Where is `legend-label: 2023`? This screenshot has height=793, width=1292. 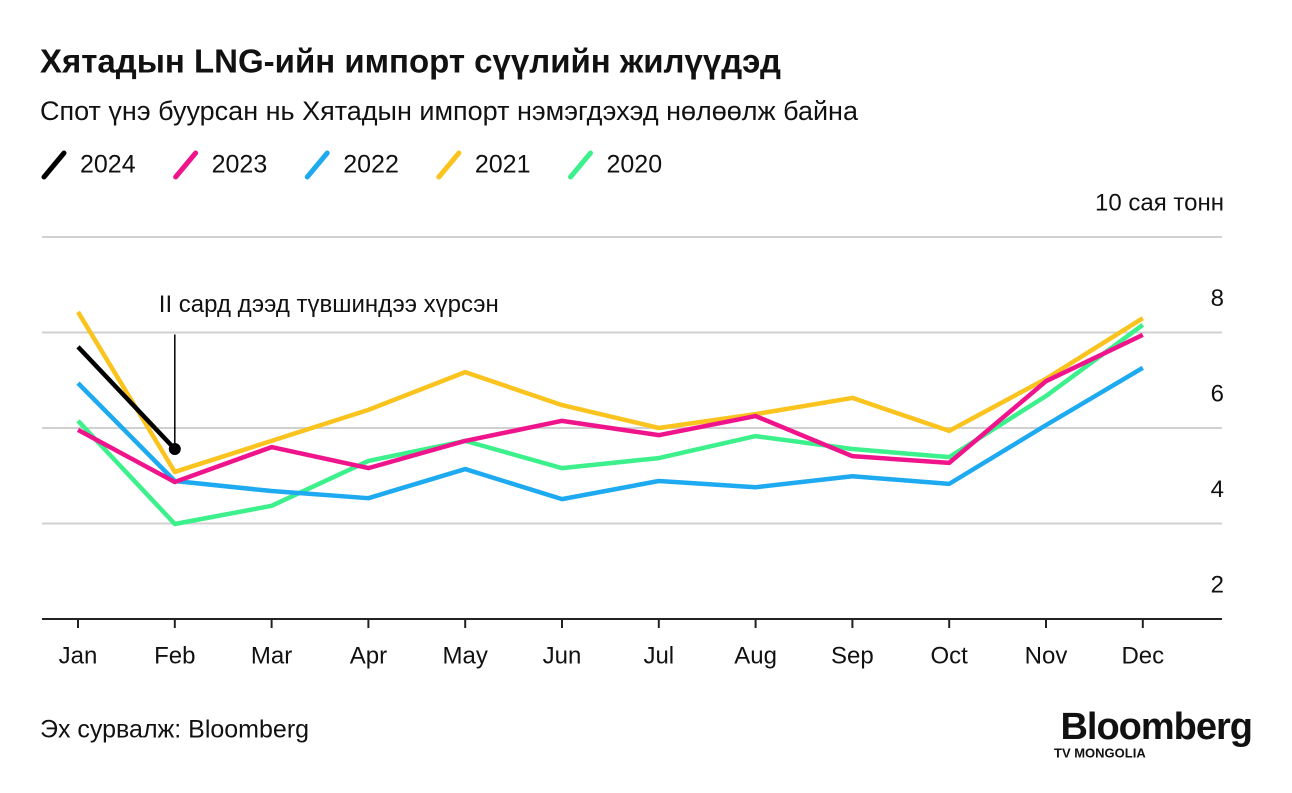
legend-label: 2023 is located at coordinates (240, 165).